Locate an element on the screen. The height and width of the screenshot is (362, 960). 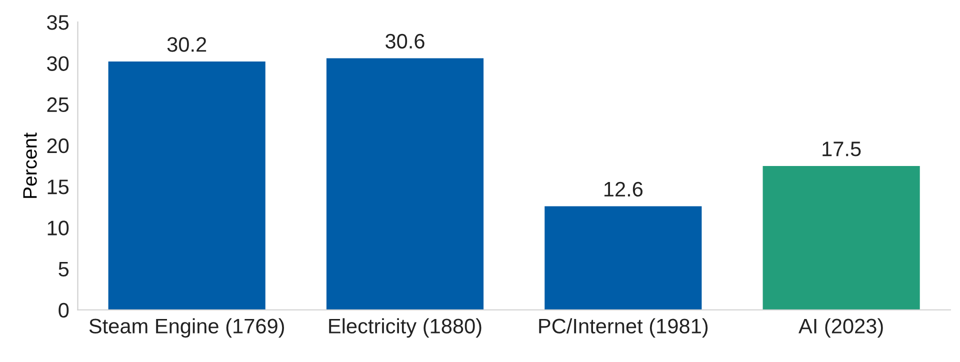
y-axis-title: Percent is located at coordinates (30, 165).